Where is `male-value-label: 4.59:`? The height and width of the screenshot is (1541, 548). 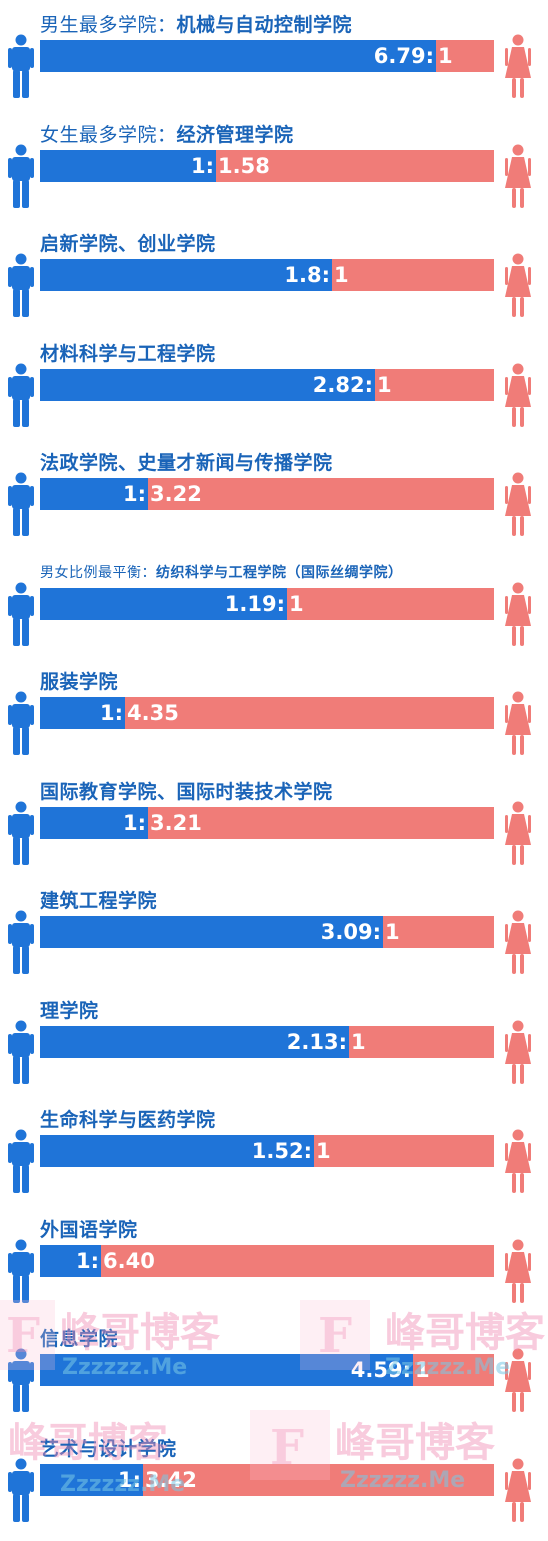 male-value-label: 4.59: is located at coordinates (380, 1370).